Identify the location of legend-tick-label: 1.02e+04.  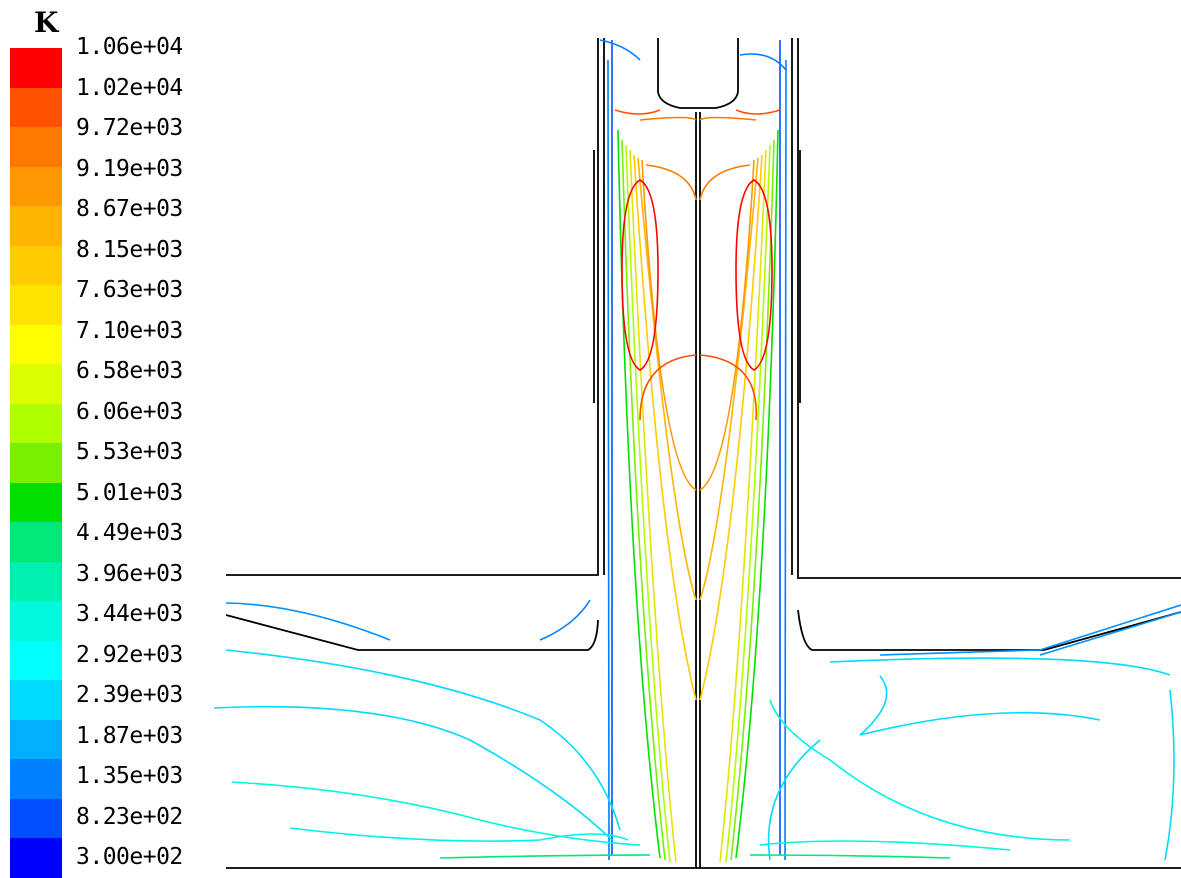
(129, 87).